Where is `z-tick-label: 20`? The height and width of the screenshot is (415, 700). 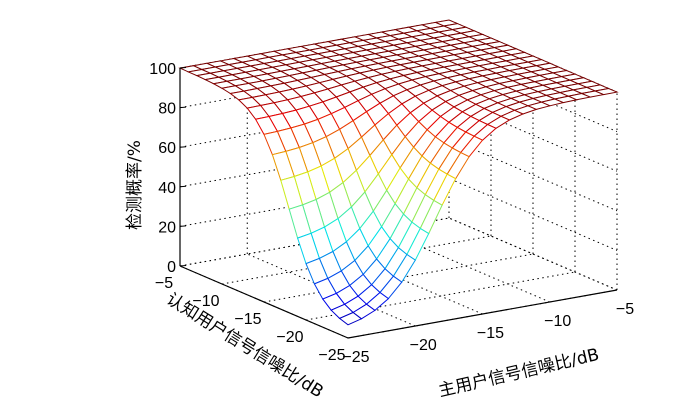
z-tick-label: 20 is located at coordinates (167, 227).